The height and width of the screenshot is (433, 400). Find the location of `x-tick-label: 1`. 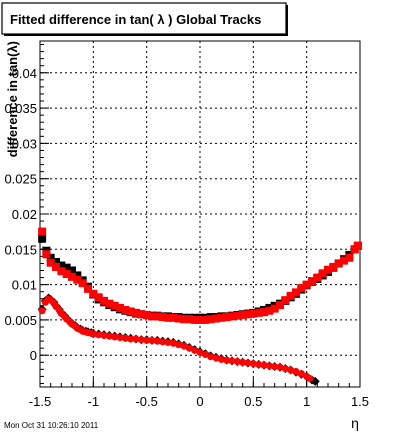

x-tick-label: 1 is located at coordinates (306, 401).